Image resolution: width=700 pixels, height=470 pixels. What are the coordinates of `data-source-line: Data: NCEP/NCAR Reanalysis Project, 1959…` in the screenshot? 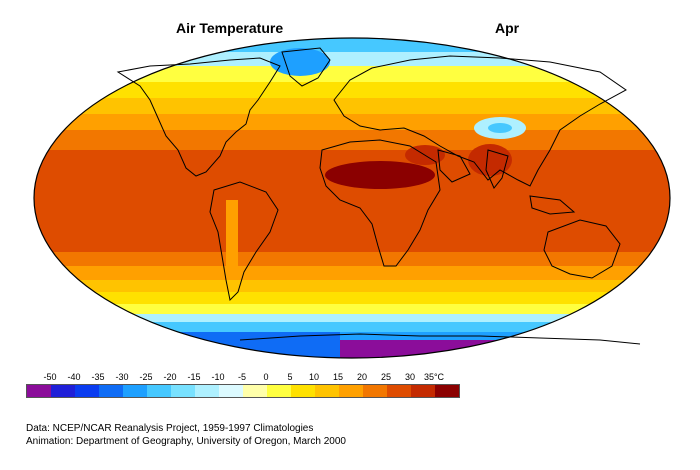 It's located at (170, 428).